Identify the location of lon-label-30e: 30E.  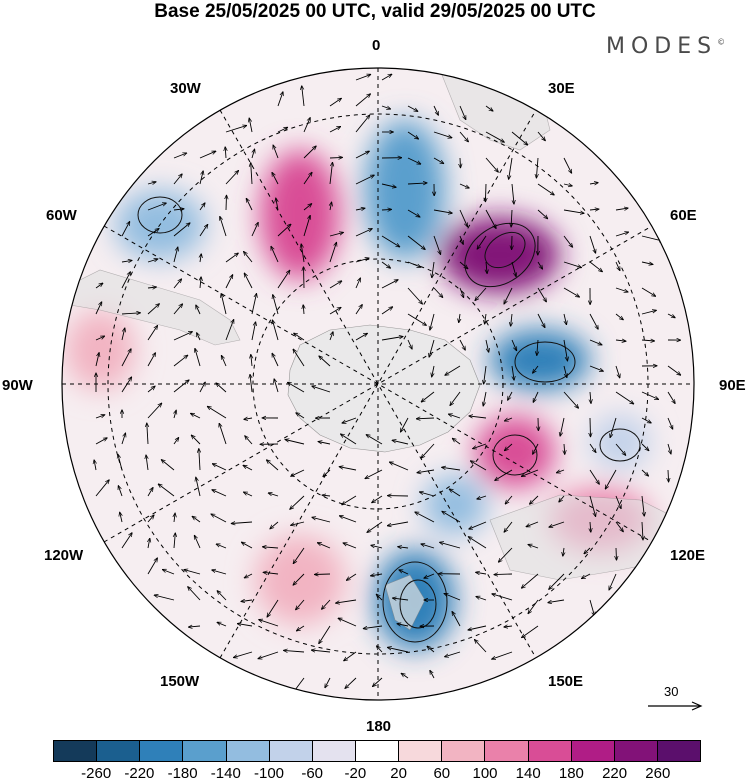
(561, 88).